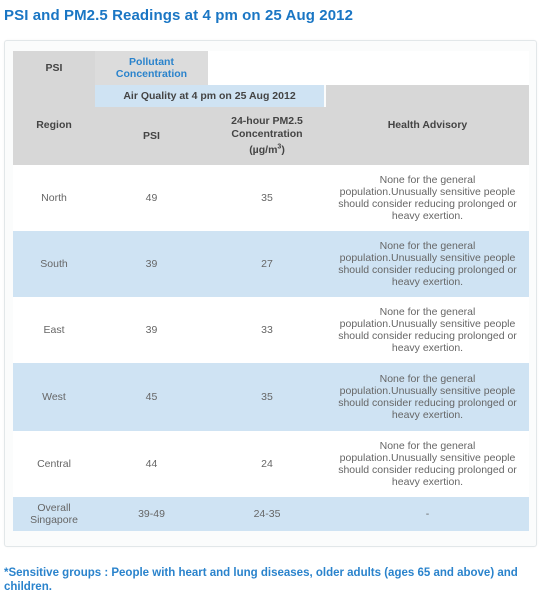  I want to click on table-row-overall: Overall Singapore 39-49 24-35 -, so click(271, 514).